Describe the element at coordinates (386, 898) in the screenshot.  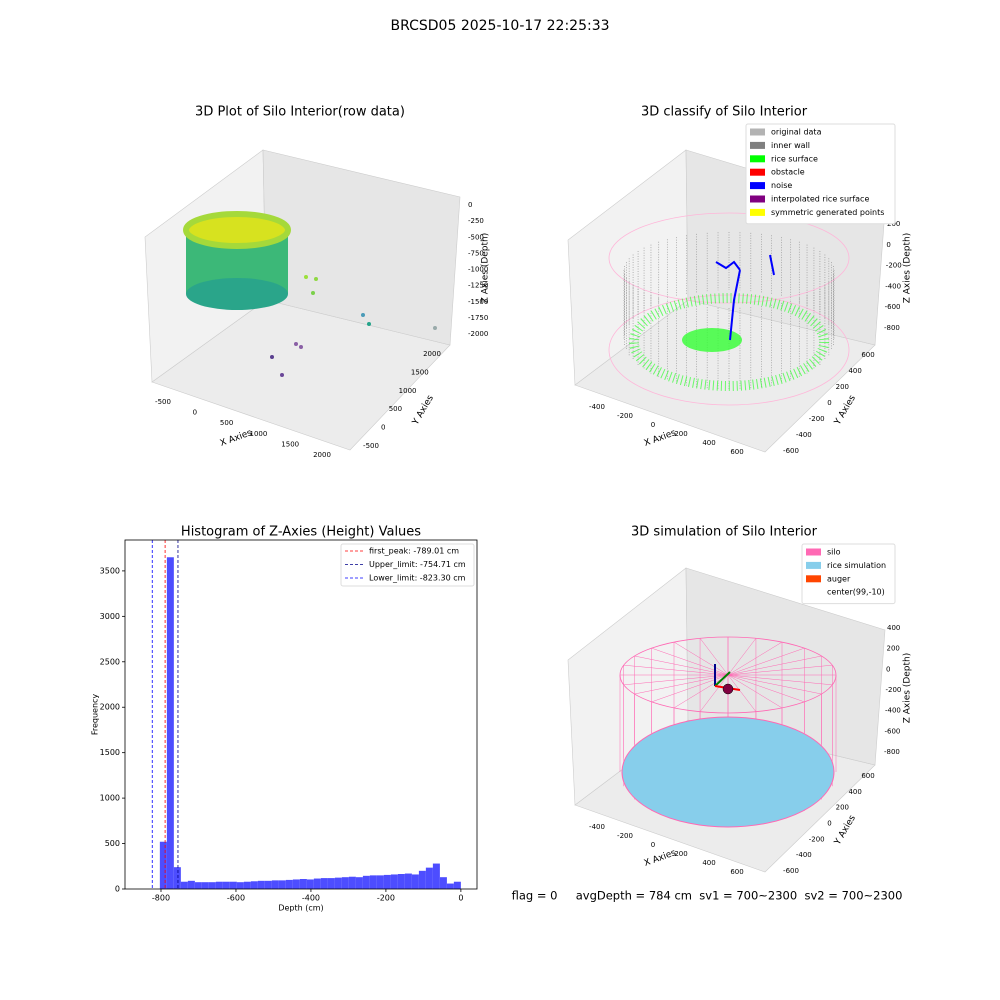
I see `x-tick-label: -200` at that location.